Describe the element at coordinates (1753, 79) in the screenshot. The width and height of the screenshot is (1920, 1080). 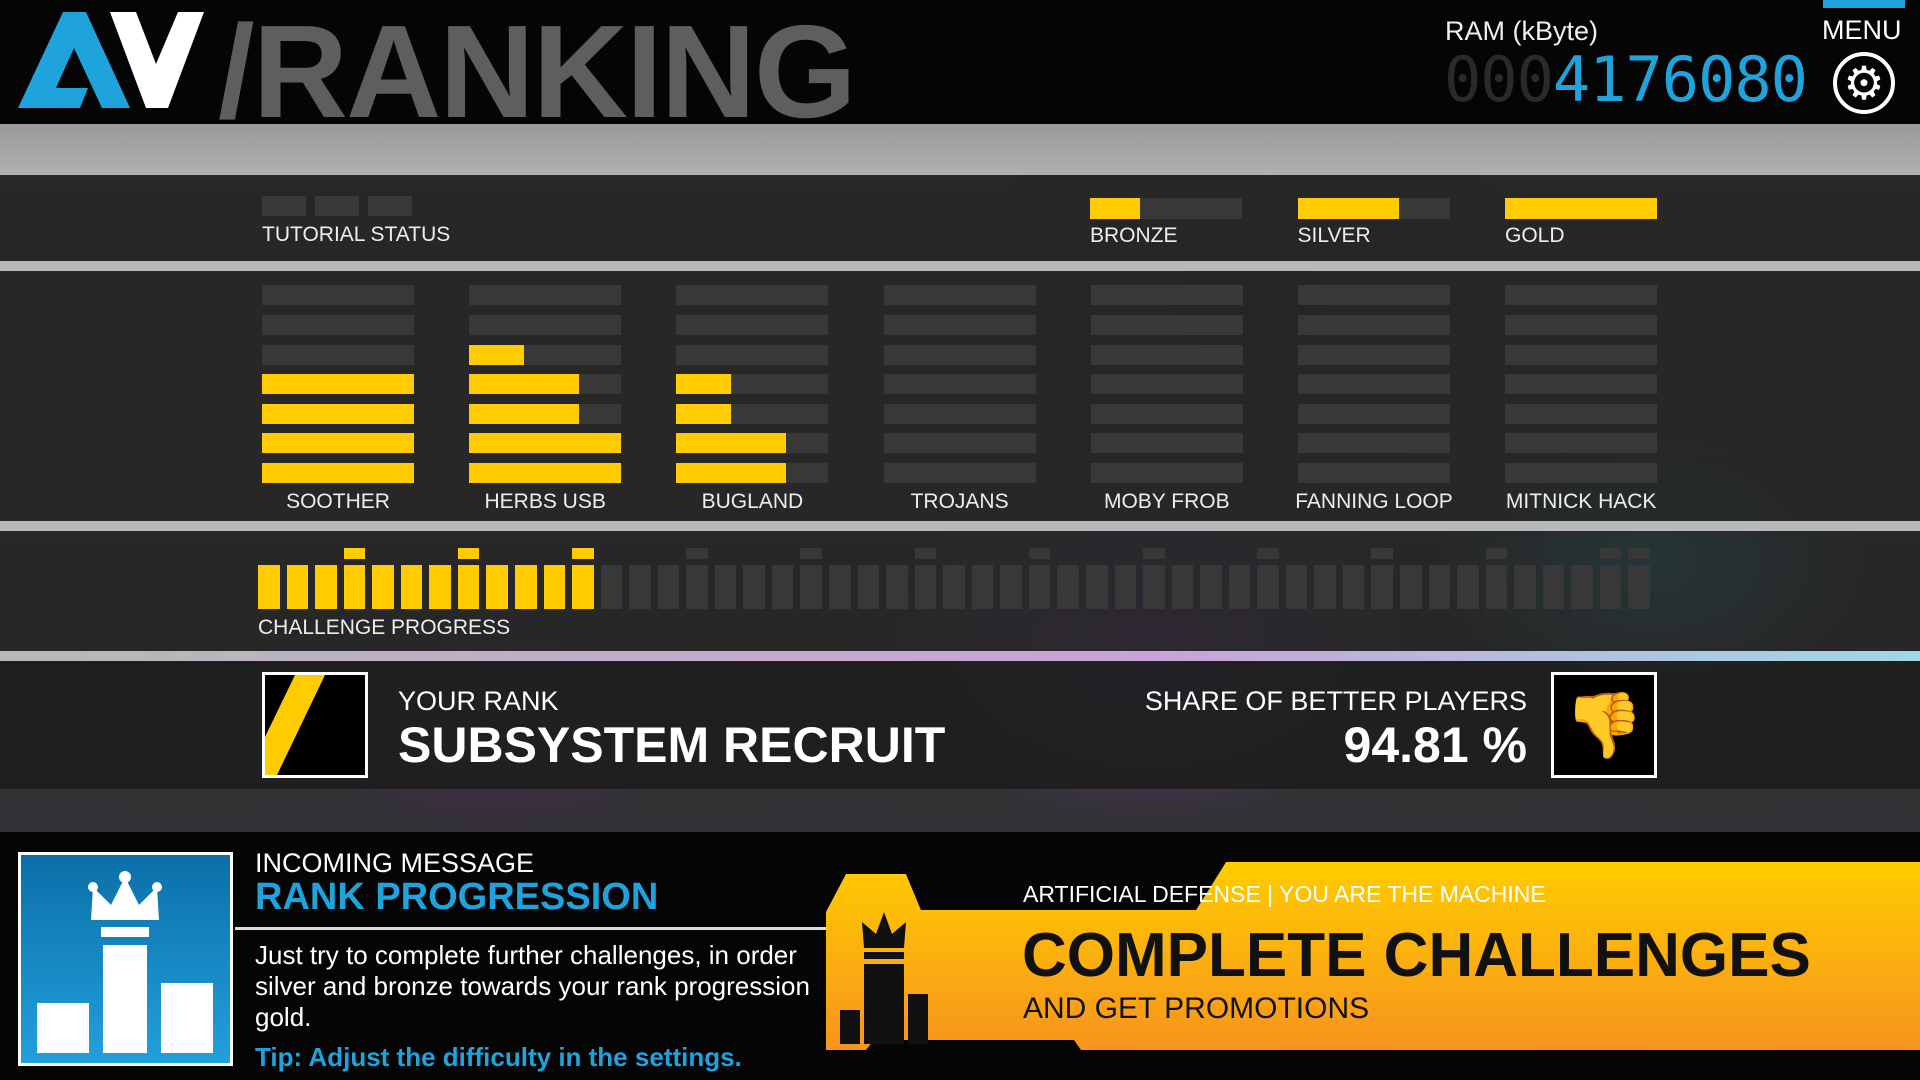
I see `ram-digit: 8` at that location.